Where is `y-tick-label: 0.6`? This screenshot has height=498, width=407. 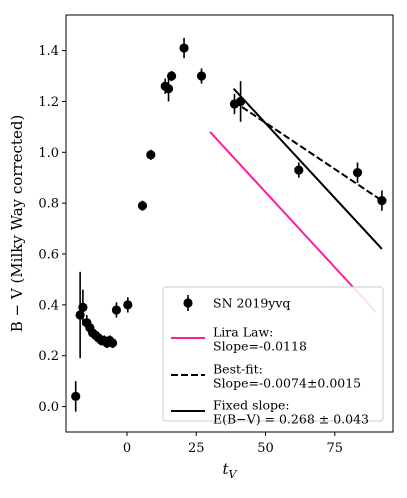
y-tick-label: 0.6 is located at coordinates (48, 255).